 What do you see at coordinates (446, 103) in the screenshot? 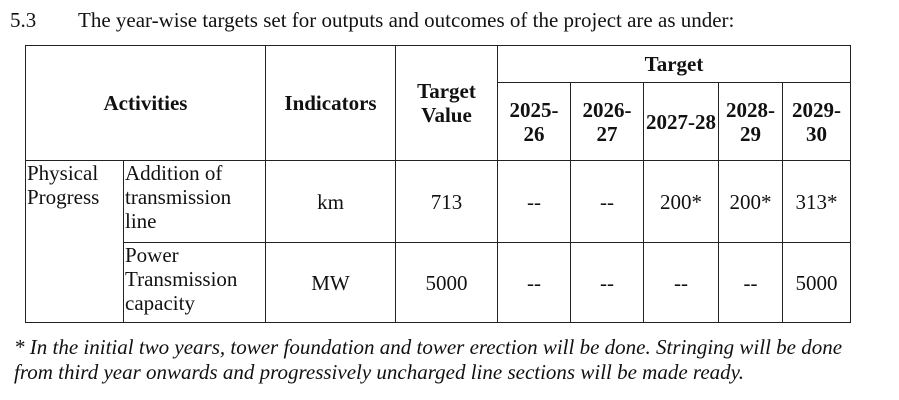
I see `header-cell: Target Value` at bounding box center [446, 103].